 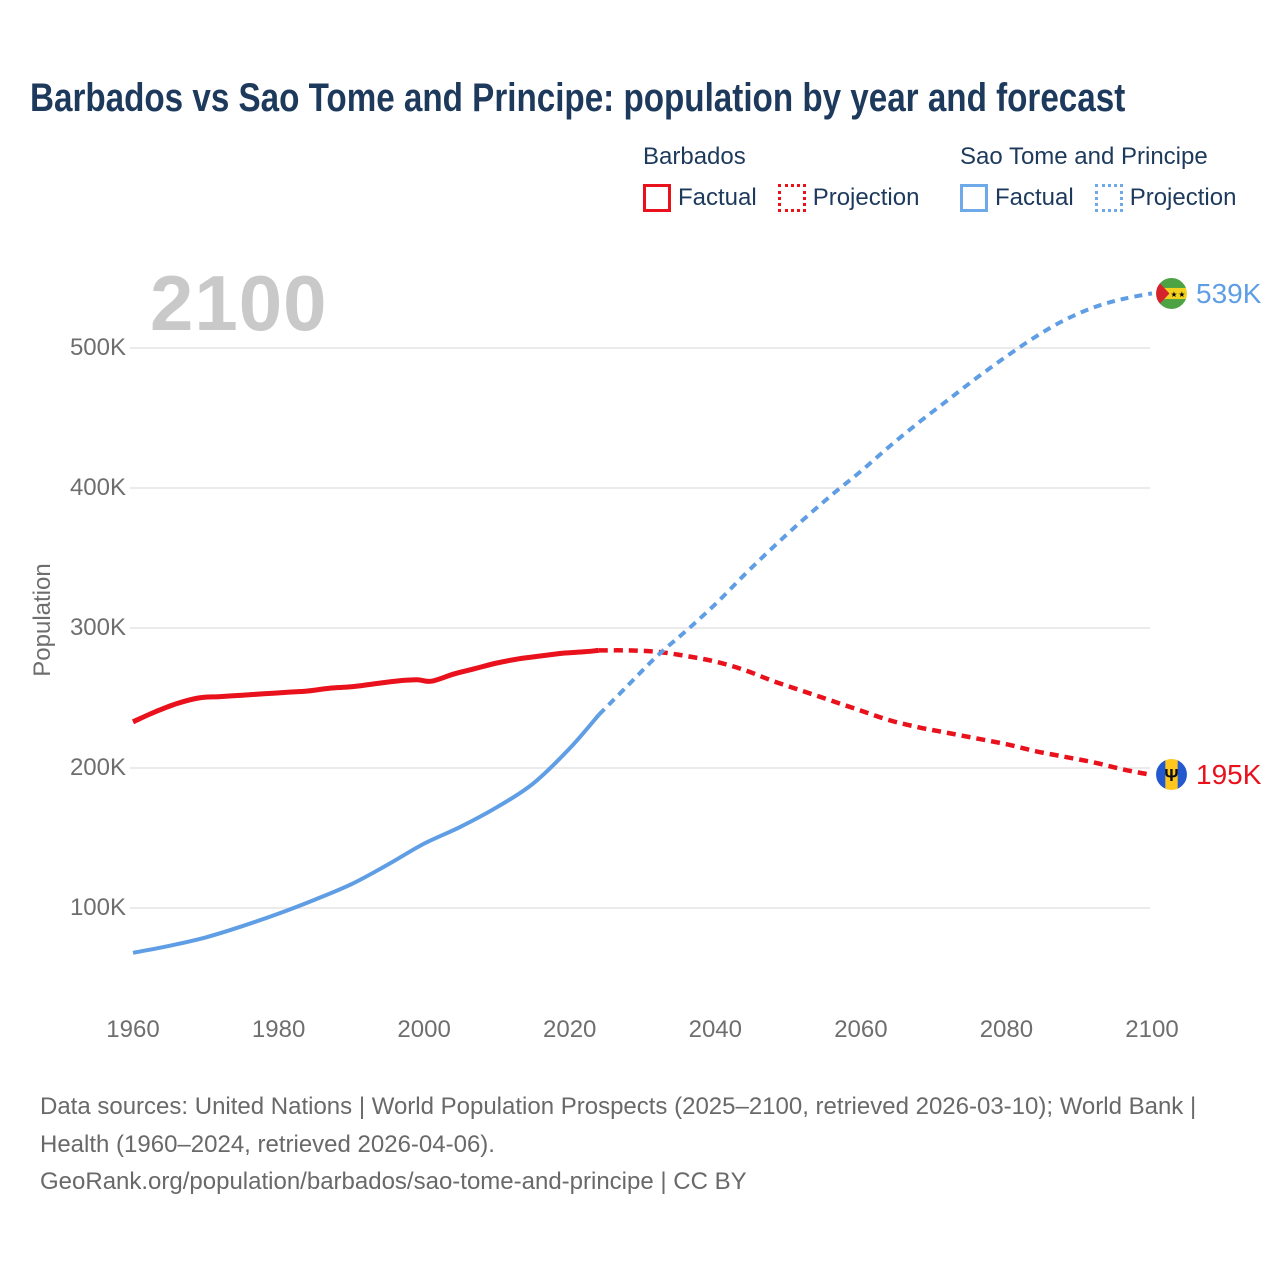 I want to click on y-tick-label: 400K, so click(x=97, y=487).